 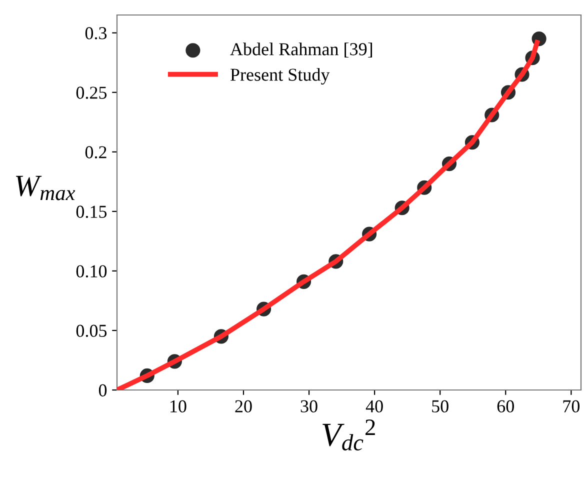 What do you see at coordinates (505, 406) in the screenshot?
I see `x-tick-label: 60` at bounding box center [505, 406].